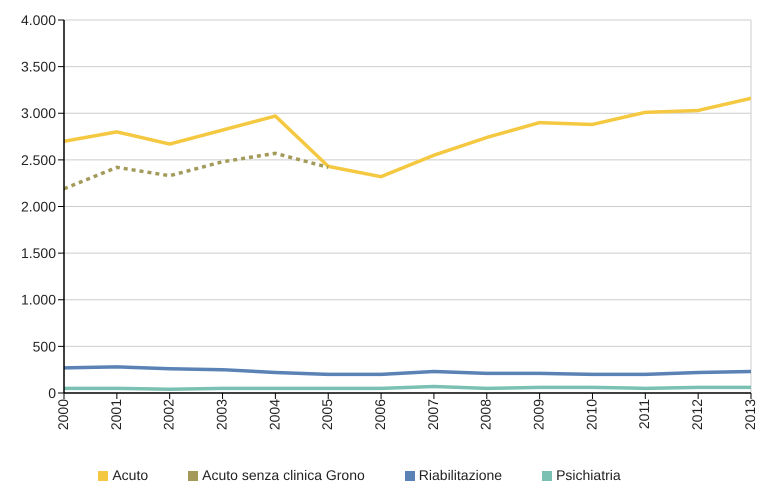  I want to click on y-tick-label: 500, so click(44, 346).